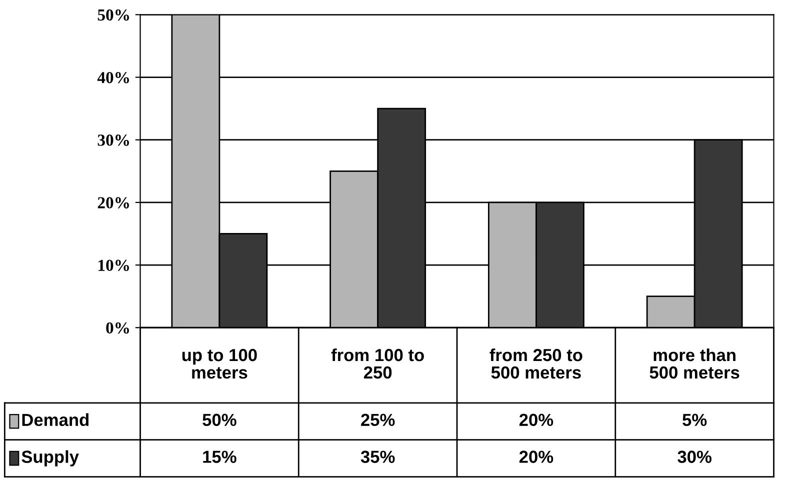 The image size is (806, 489). What do you see at coordinates (377, 456) in the screenshot?
I see `data-label: 35%` at bounding box center [377, 456].